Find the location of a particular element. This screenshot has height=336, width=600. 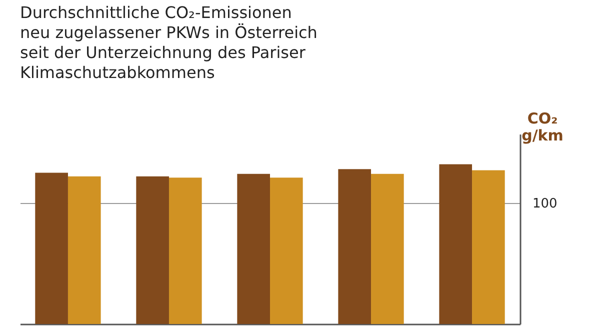

y-axis-title: CO₂ g/km is located at coordinates (543, 127).